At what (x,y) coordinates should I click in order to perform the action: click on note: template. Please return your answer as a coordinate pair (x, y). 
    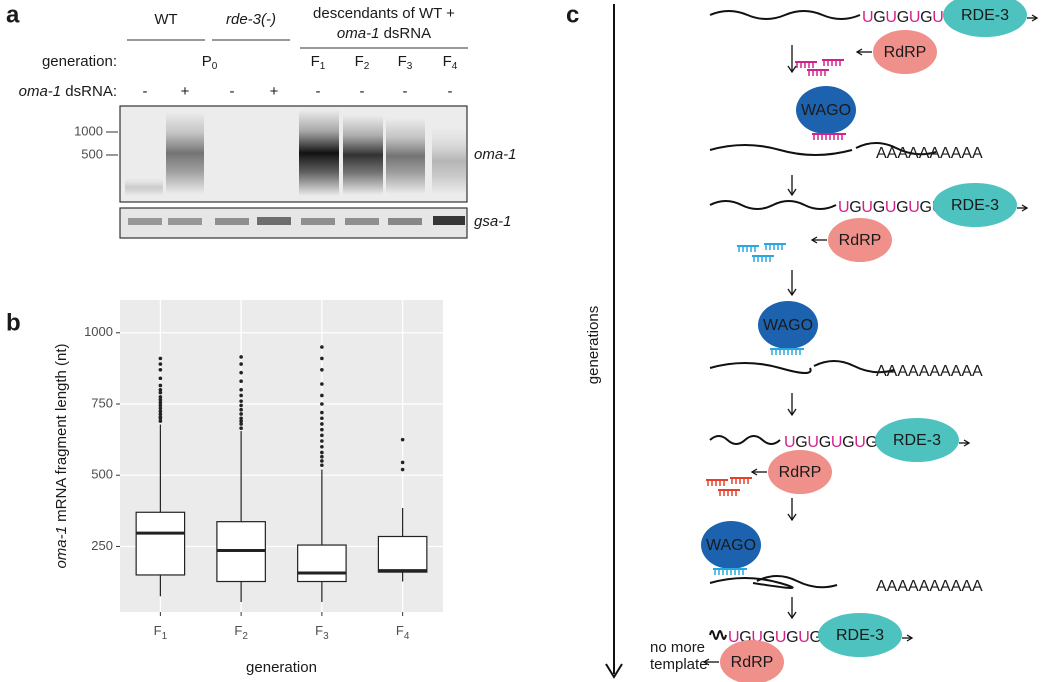
    Looking at the image, I should click on (679, 664).